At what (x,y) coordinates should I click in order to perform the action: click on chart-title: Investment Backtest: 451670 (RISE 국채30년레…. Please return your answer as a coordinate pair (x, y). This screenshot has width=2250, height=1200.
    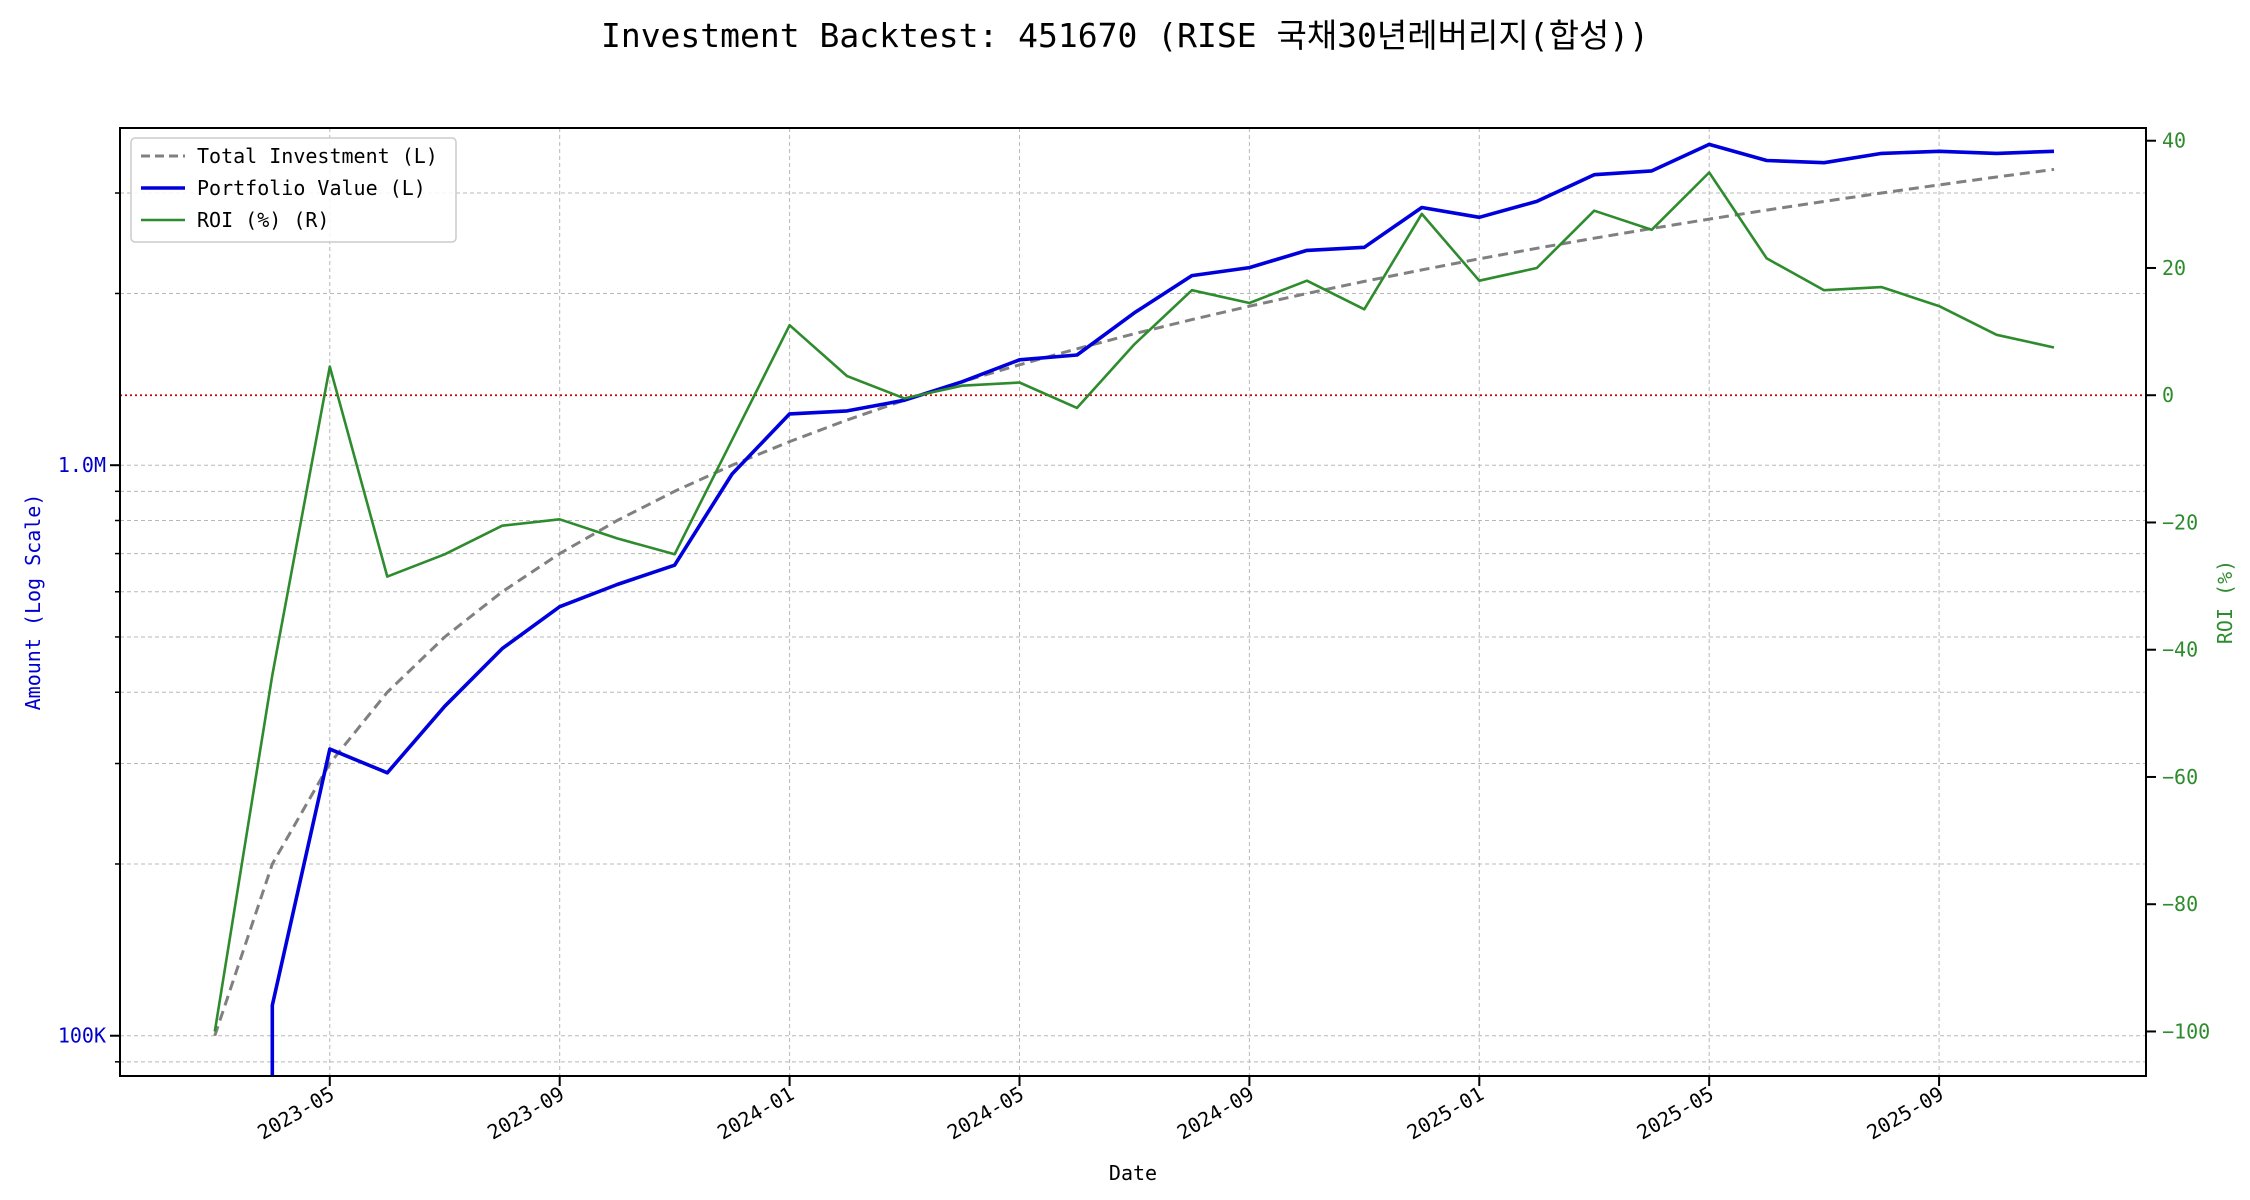
    Looking at the image, I should click on (1125, 35).